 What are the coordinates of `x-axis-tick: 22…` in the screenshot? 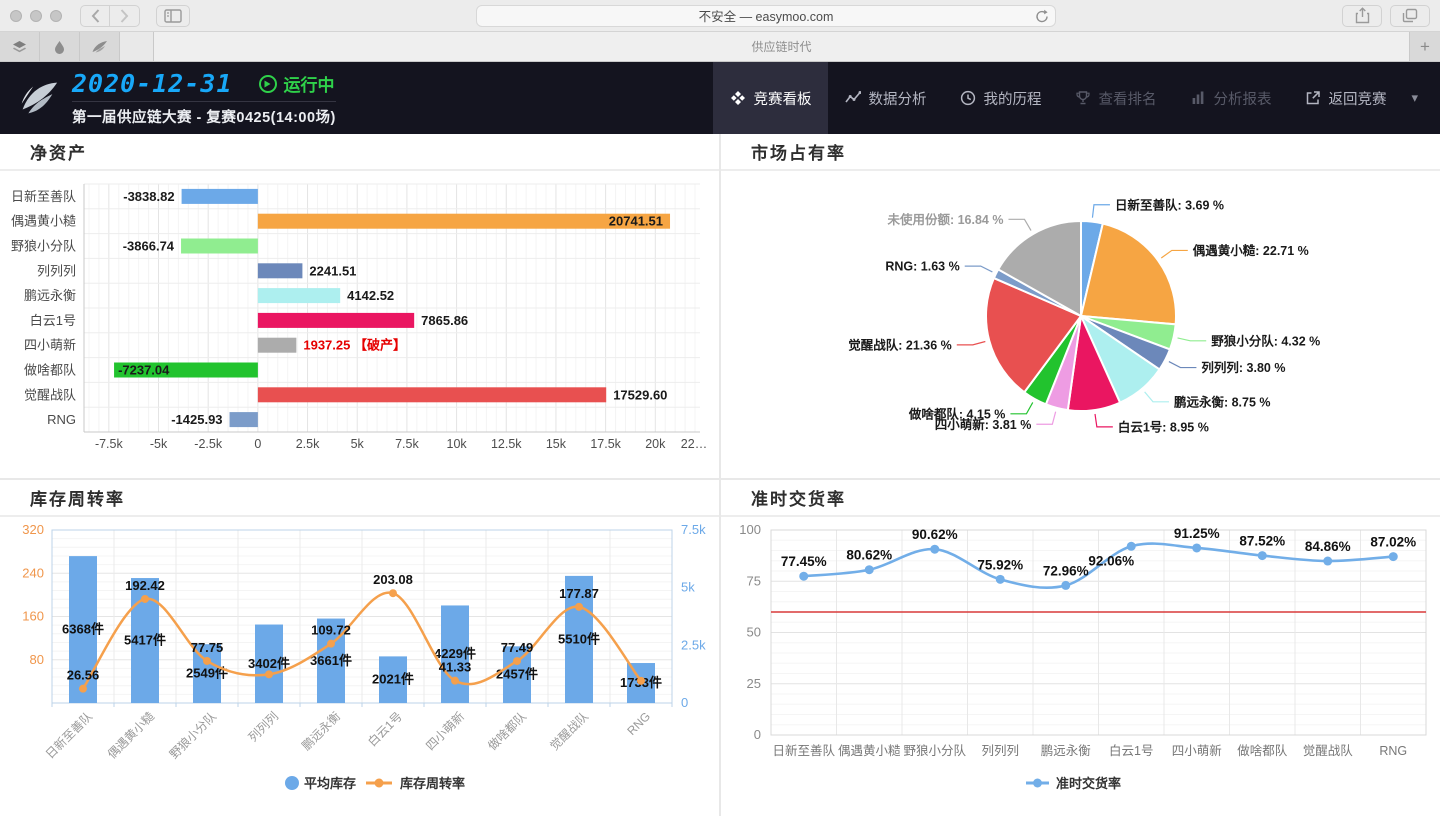 It's located at (694, 444).